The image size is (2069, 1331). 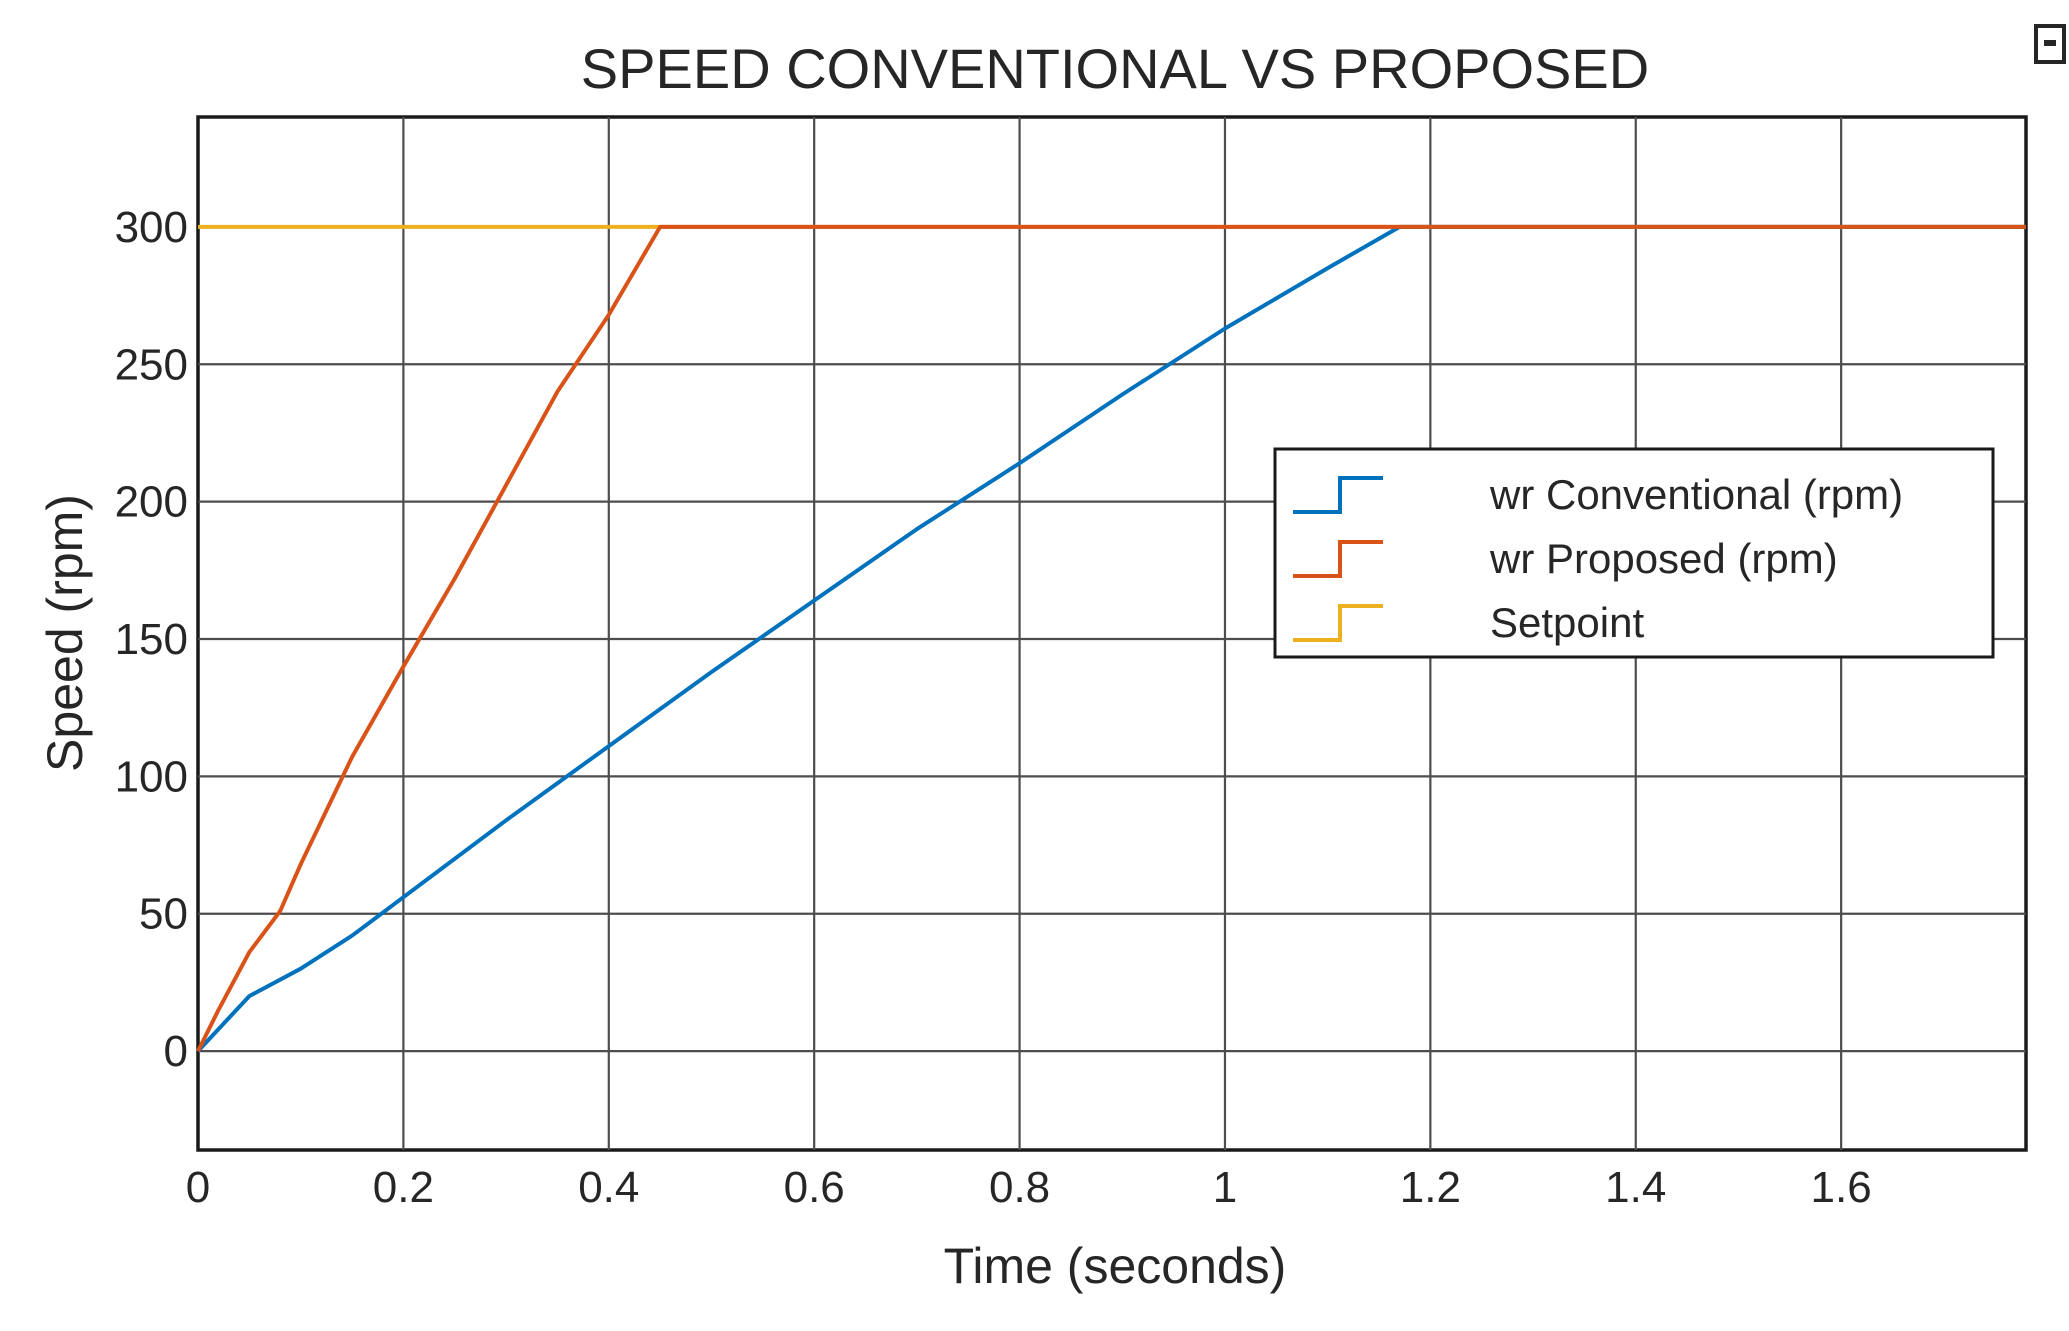 I want to click on y-tick-label: 250, so click(x=151, y=364).